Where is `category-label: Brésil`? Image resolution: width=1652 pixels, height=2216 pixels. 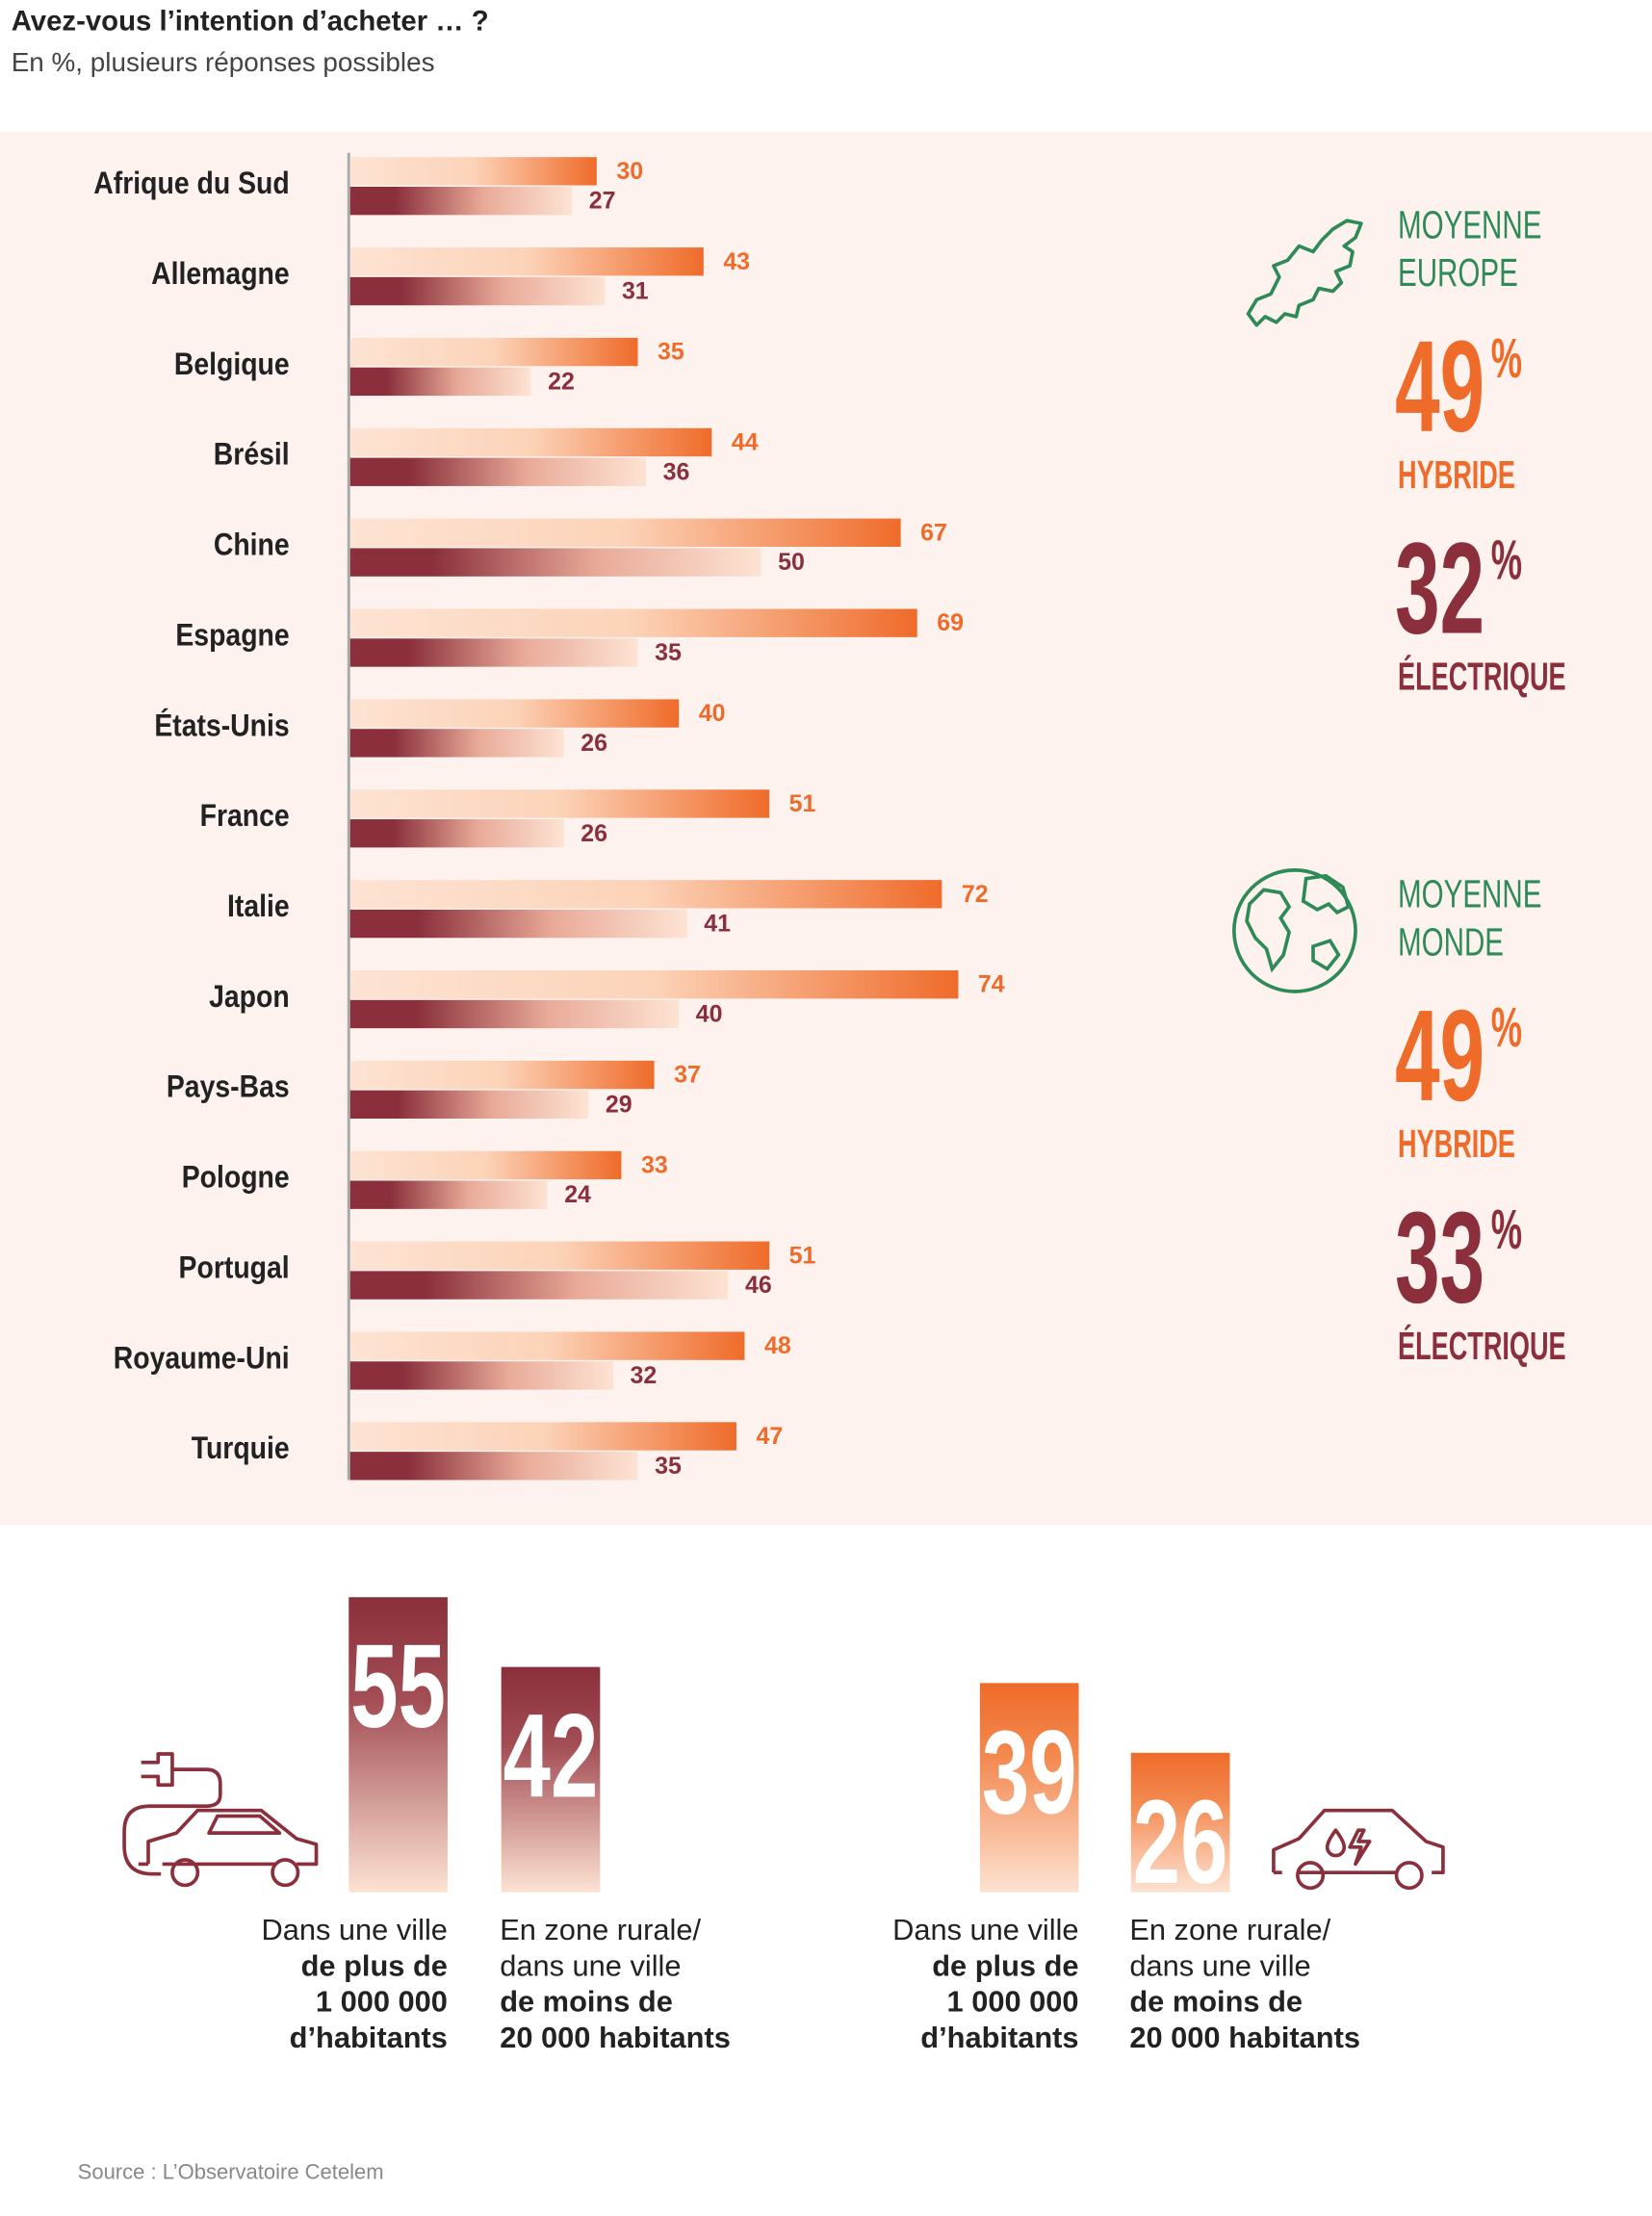 category-label: Brésil is located at coordinates (252, 455).